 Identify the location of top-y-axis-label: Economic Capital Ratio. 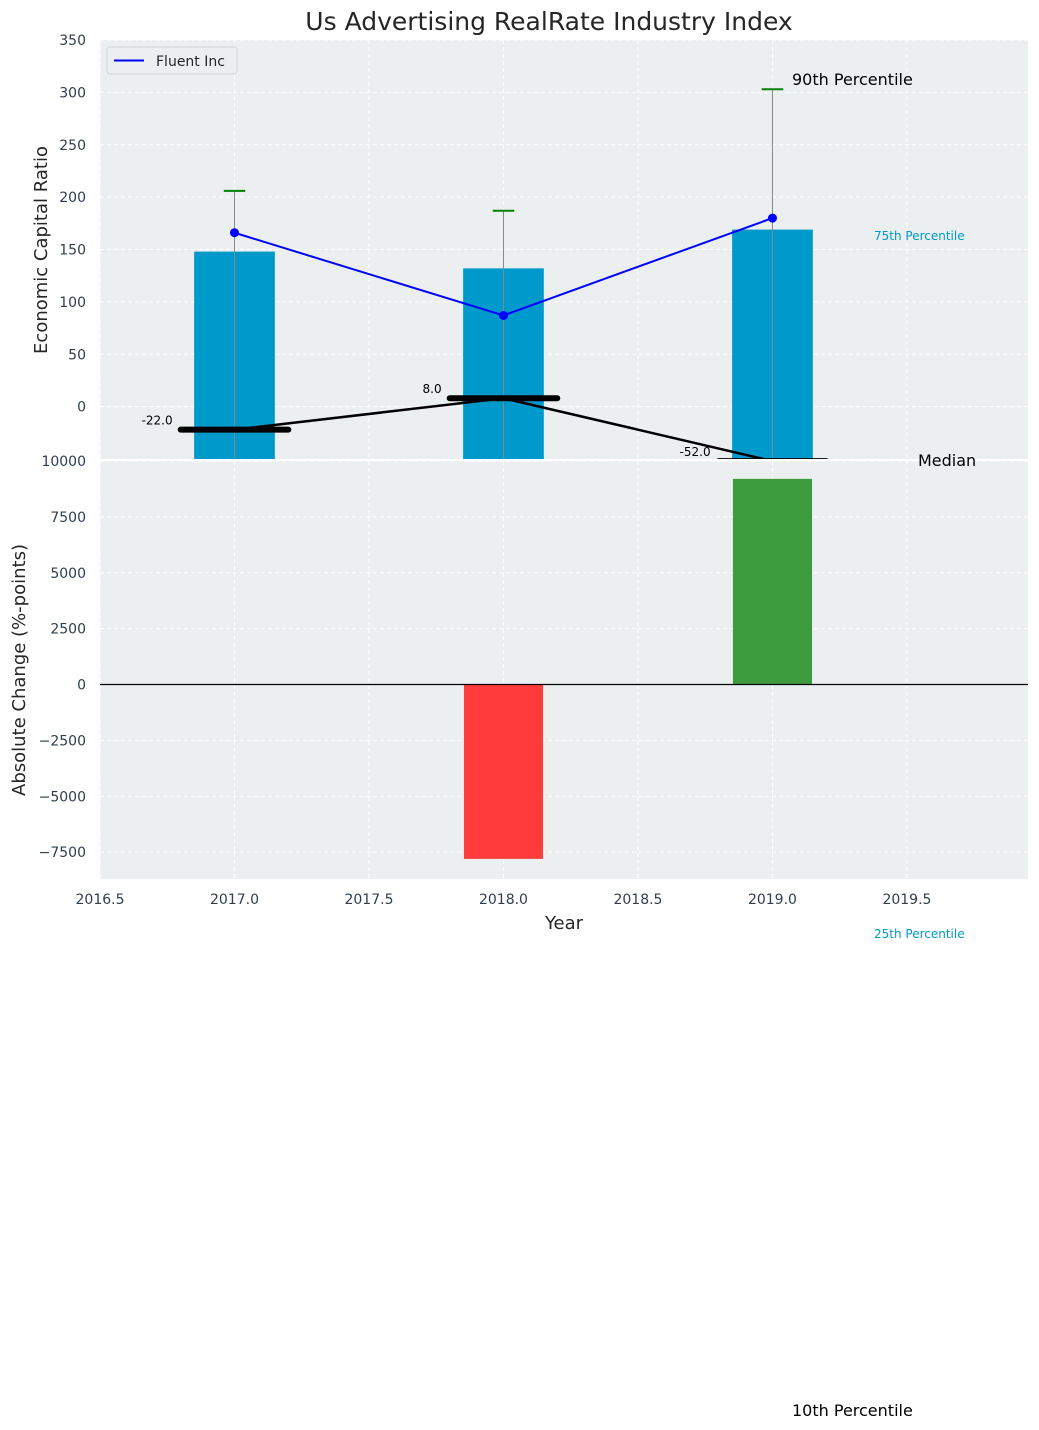
(41, 250).